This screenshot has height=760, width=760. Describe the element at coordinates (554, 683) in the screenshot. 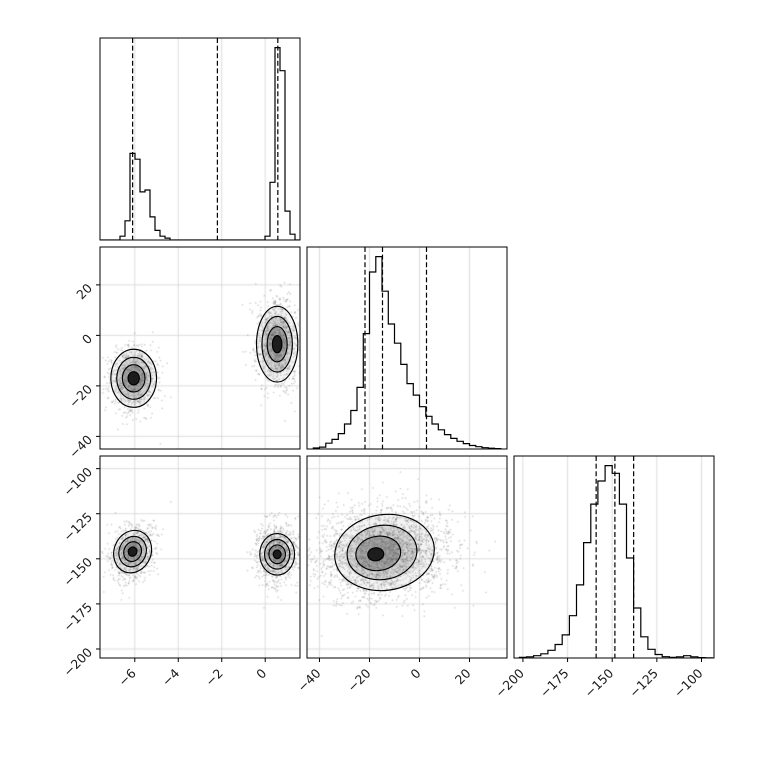

I see `x-tick-label: −175` at that location.